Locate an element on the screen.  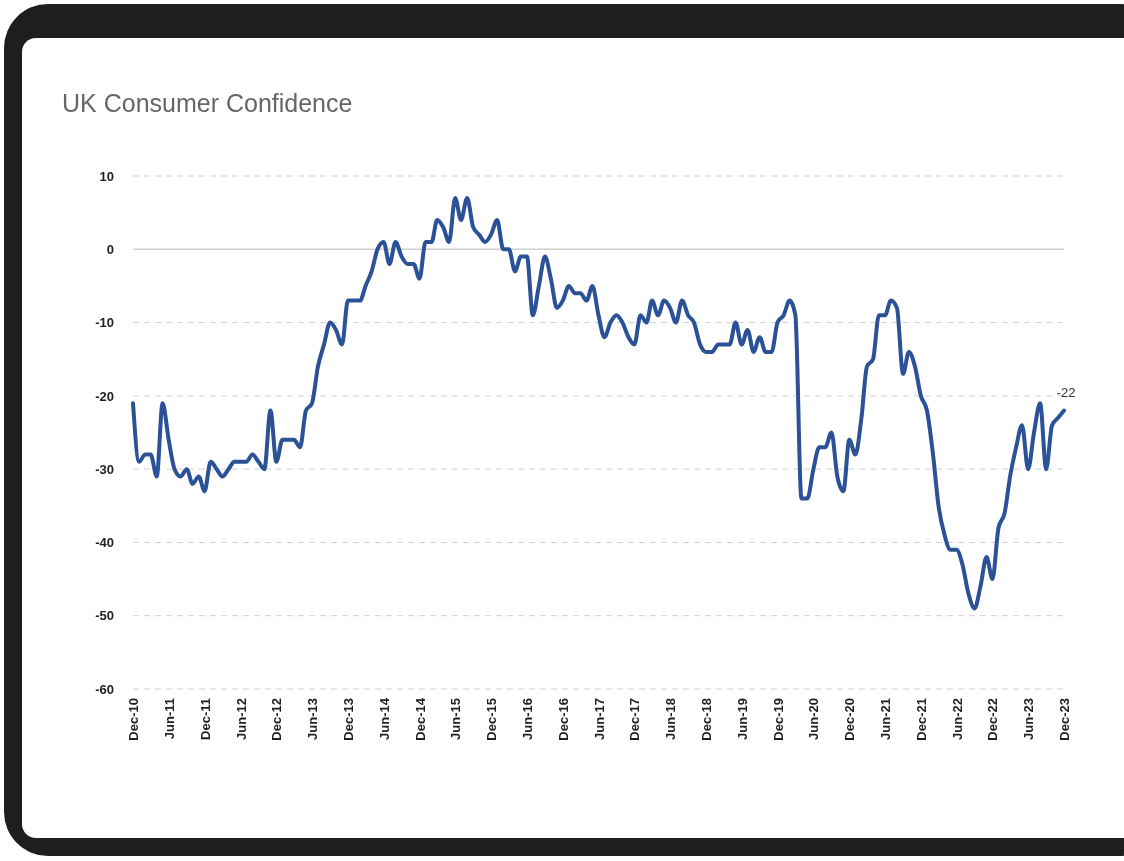
y-tick-label: -10 is located at coordinates (104, 323).